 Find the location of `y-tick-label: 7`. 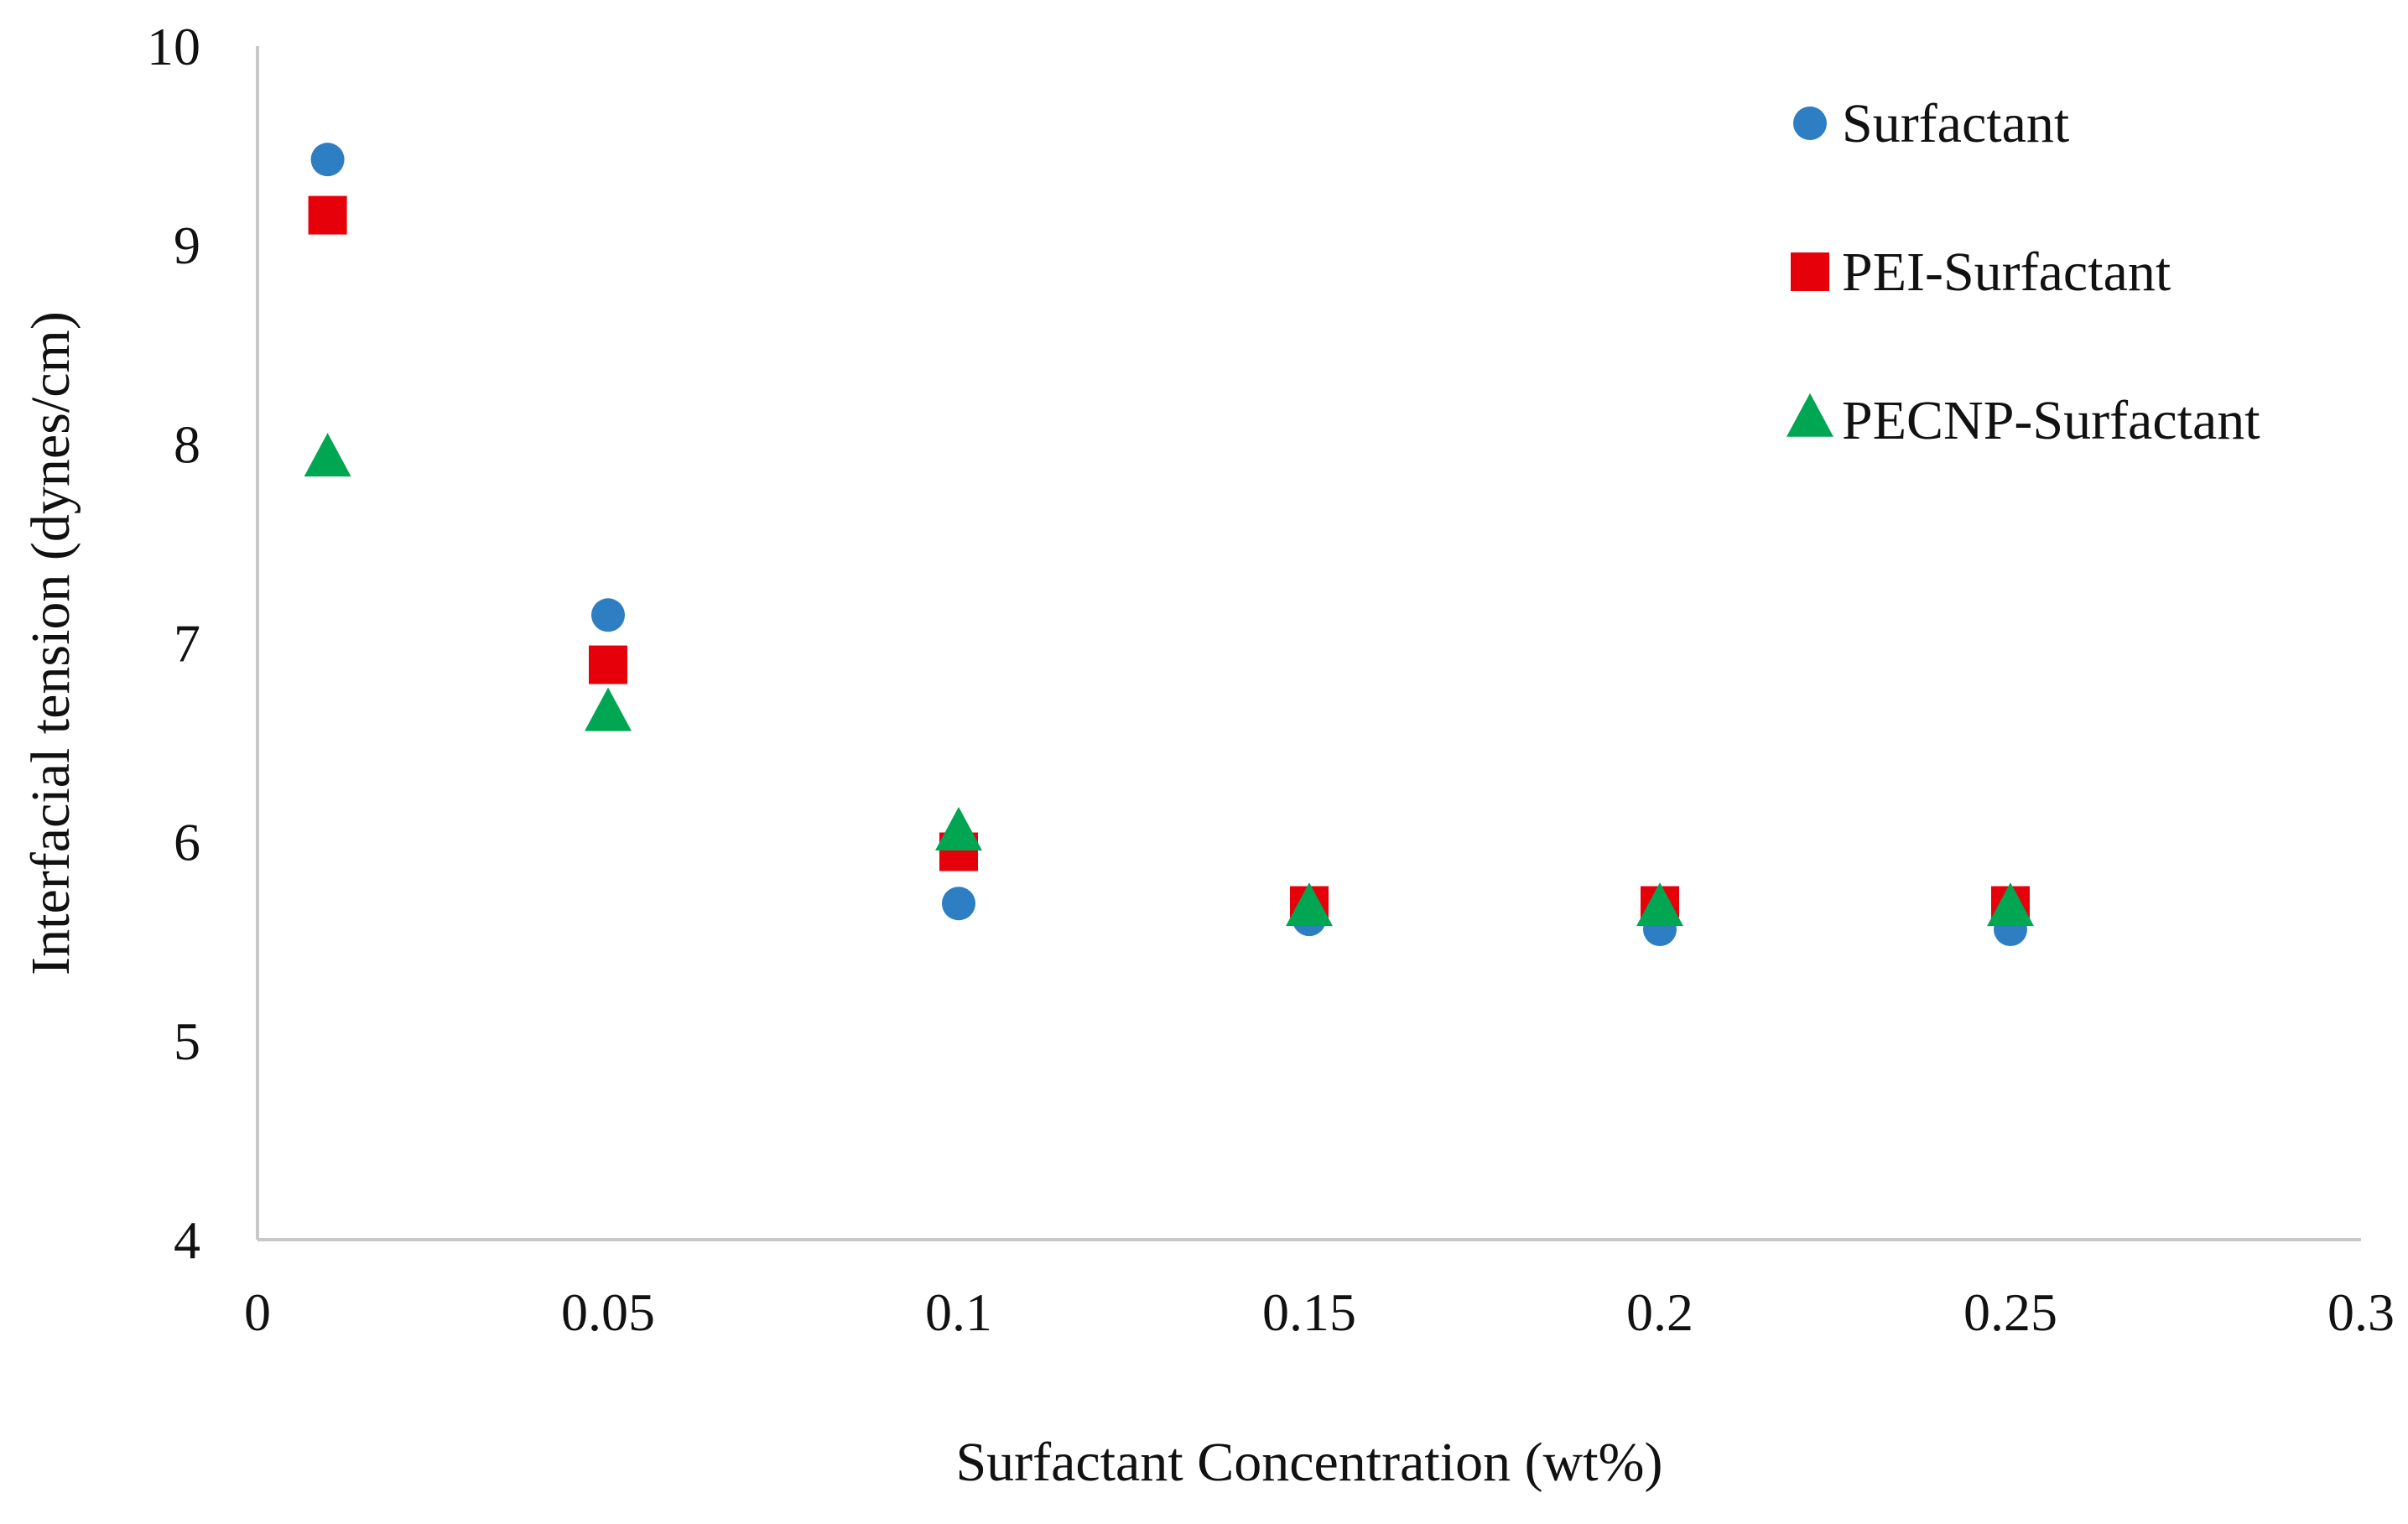

y-tick-label: 7 is located at coordinates (187, 644).